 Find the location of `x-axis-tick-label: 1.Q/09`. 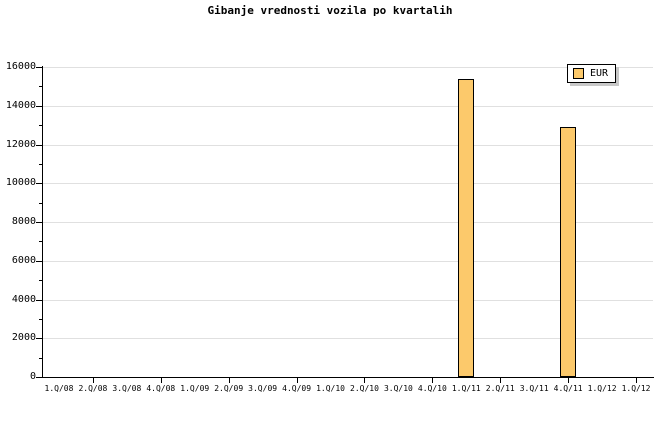

x-axis-tick-label: 1.Q/09 is located at coordinates (195, 388).